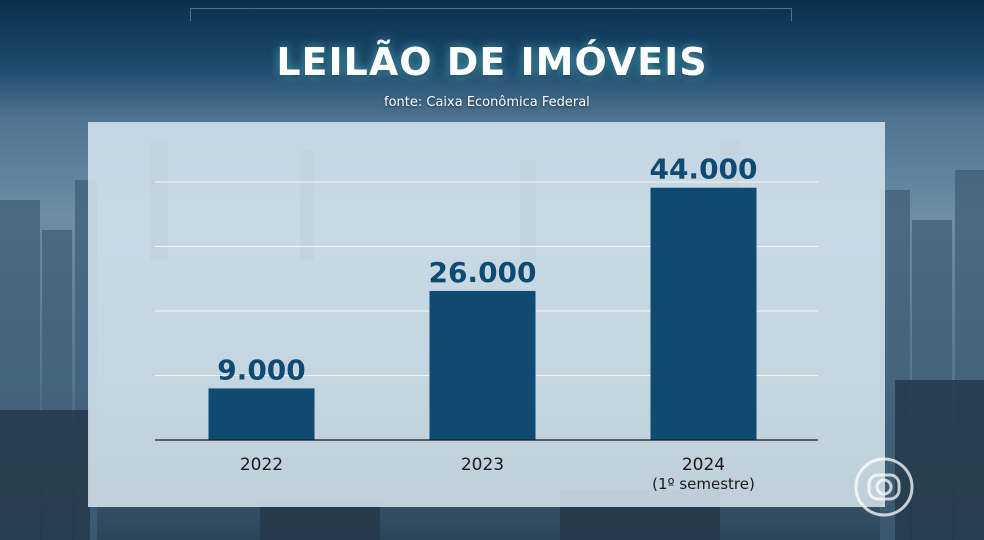  I want to click on x-tick-label: 2023, so click(482, 465).